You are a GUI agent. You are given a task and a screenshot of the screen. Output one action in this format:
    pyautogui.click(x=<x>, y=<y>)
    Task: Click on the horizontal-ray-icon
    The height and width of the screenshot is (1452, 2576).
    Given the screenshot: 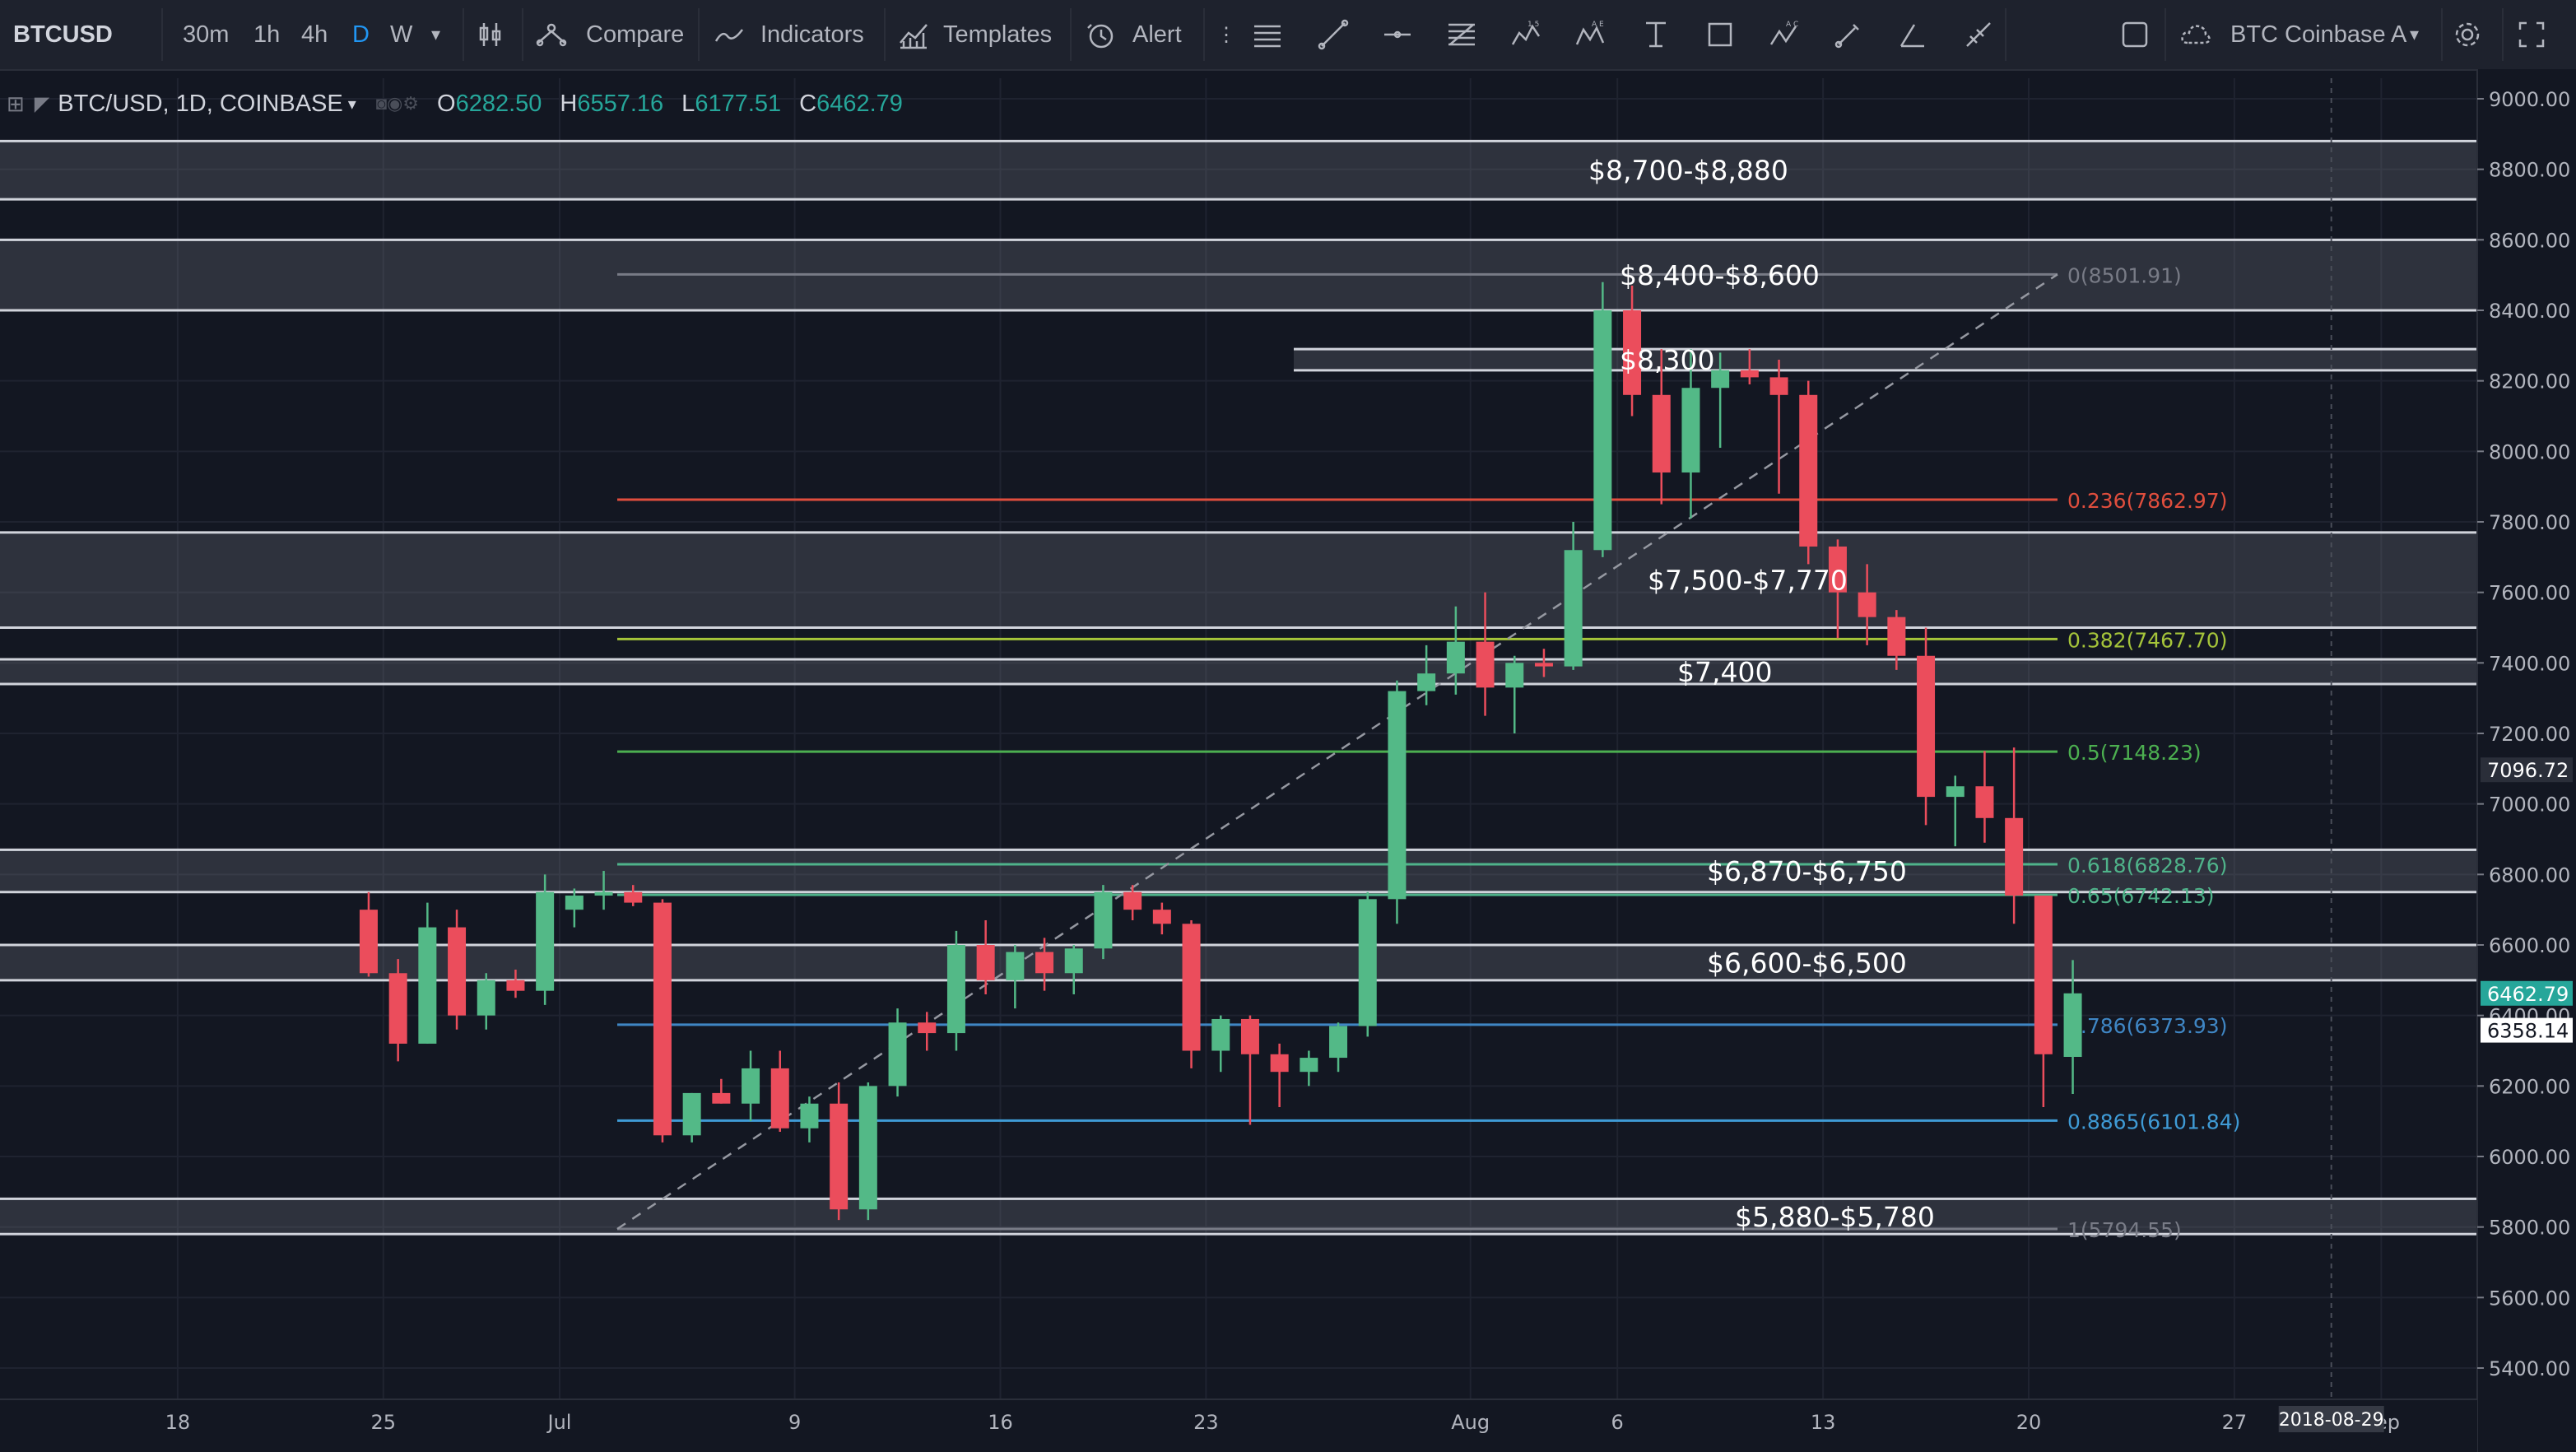 What is the action you would take?
    pyautogui.click(x=1397, y=34)
    